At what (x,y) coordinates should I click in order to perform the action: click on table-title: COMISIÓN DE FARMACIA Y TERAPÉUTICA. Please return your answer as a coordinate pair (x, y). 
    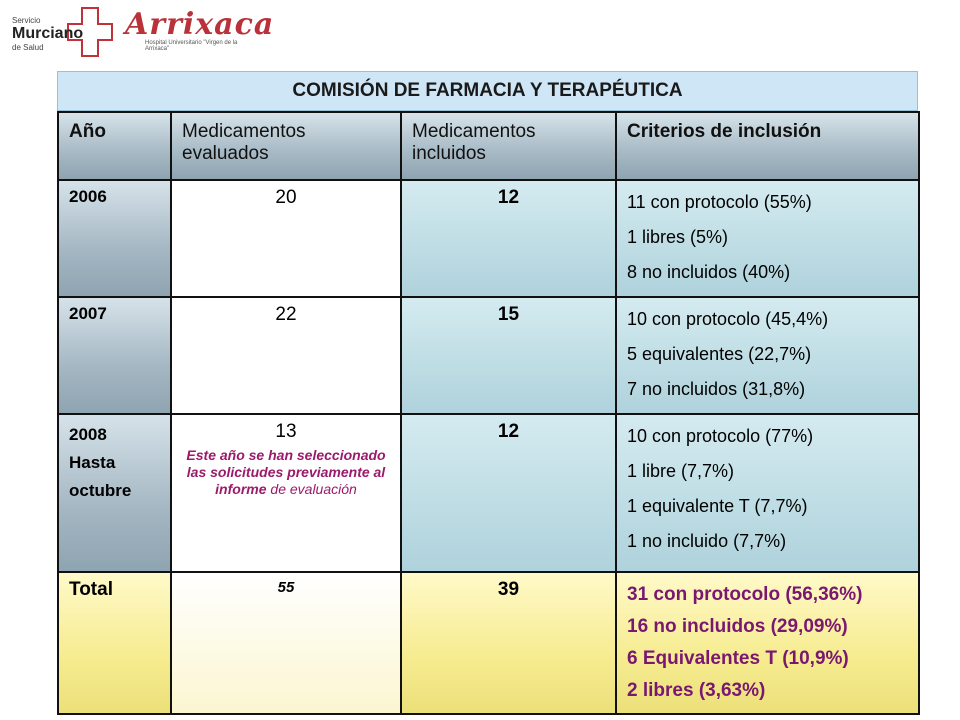
    Looking at the image, I should click on (487, 91).